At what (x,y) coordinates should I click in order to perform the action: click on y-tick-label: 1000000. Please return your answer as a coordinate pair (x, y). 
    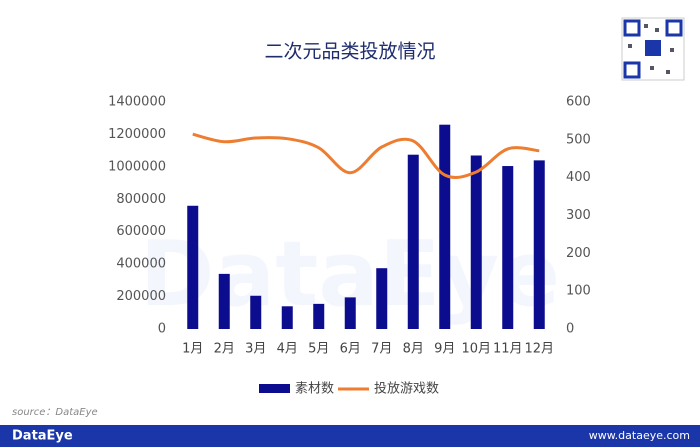
    Looking at the image, I should click on (137, 166).